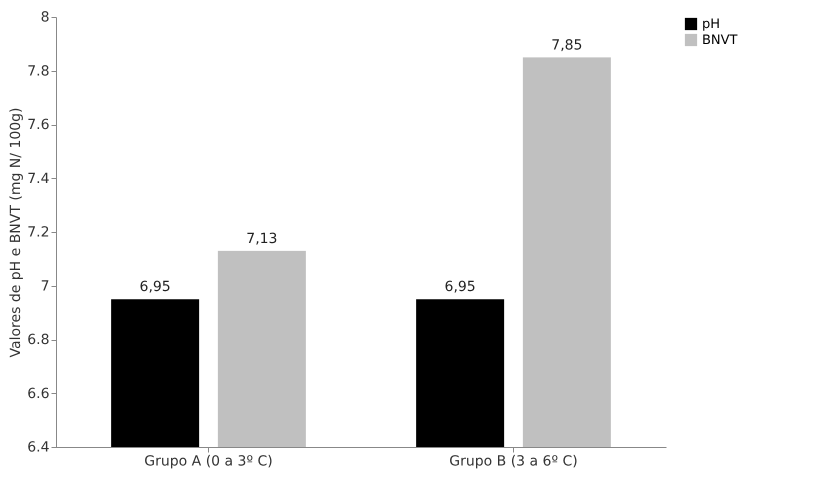  I want to click on y-tick-label: 7.4, so click(38, 178).